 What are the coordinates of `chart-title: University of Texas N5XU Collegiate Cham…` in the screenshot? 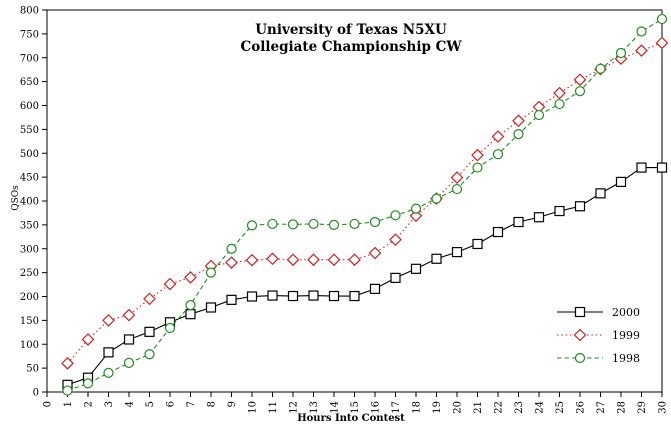 It's located at (351, 39).